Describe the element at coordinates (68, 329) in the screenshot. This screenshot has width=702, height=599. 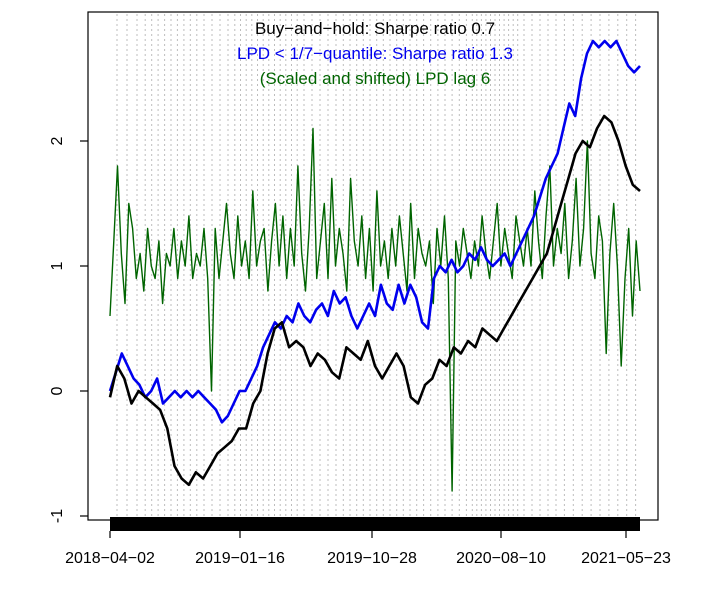
I see `y-axis: -1 0 1 2` at that location.